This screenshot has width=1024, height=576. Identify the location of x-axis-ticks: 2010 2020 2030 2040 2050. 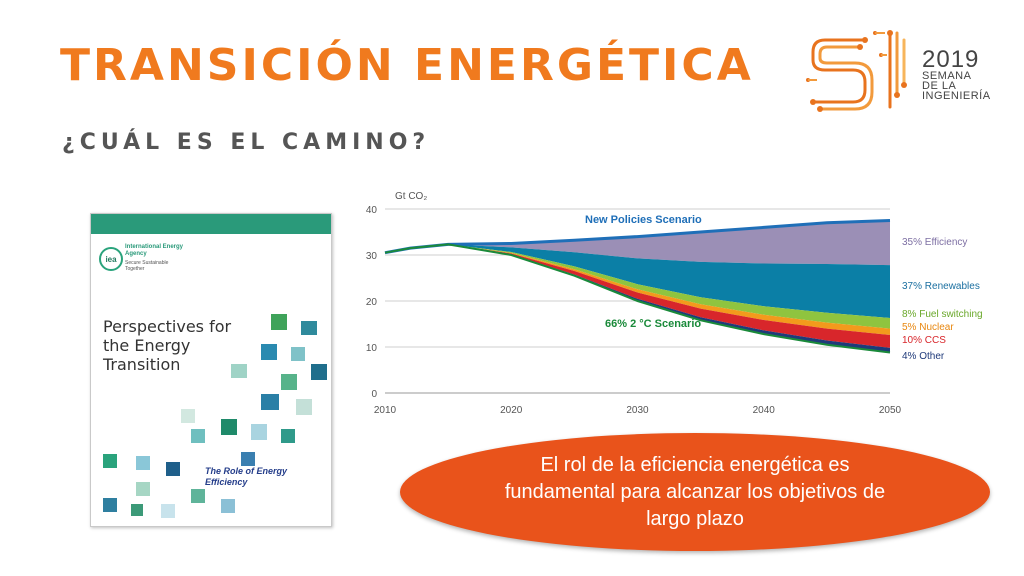
(638, 410).